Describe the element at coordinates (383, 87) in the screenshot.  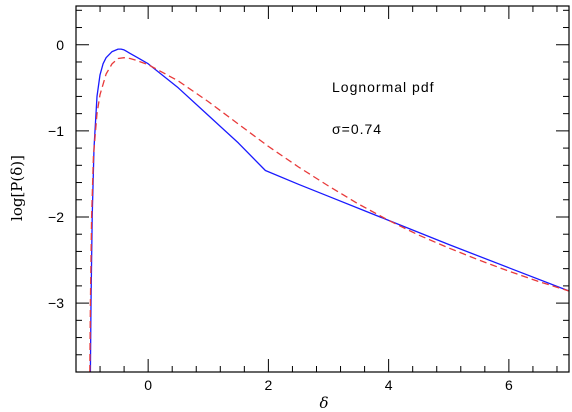
I see `annotation-title: Lognormal pdf` at that location.